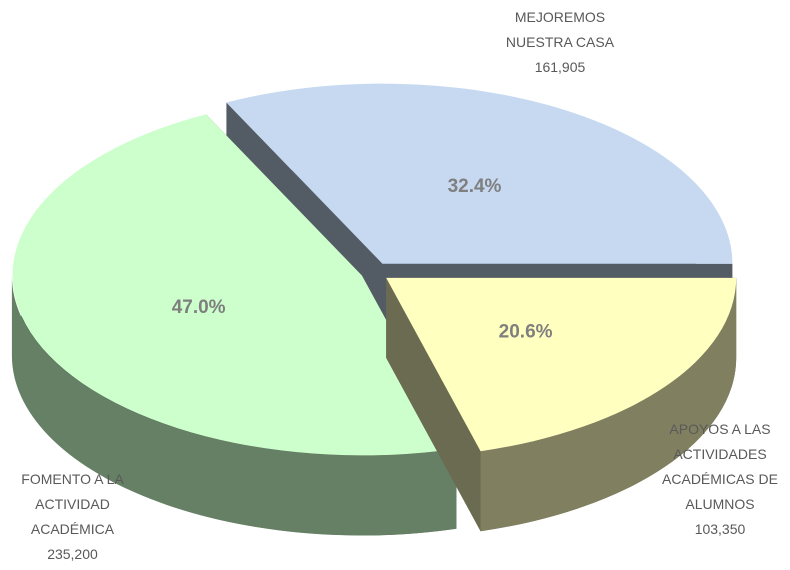 The height and width of the screenshot is (570, 790). I want to click on slice, so click(561, 364).